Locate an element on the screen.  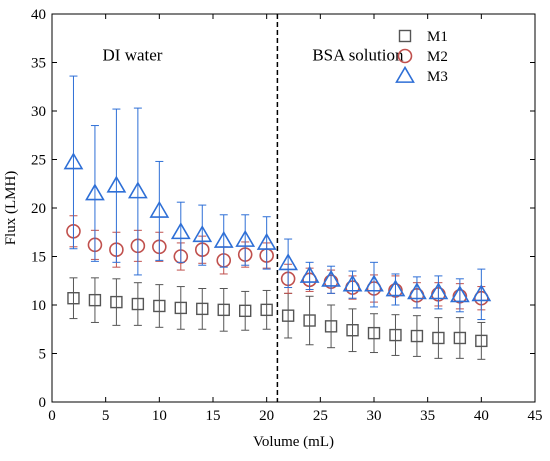
legend-marker-m2 is located at coordinates (405, 56).